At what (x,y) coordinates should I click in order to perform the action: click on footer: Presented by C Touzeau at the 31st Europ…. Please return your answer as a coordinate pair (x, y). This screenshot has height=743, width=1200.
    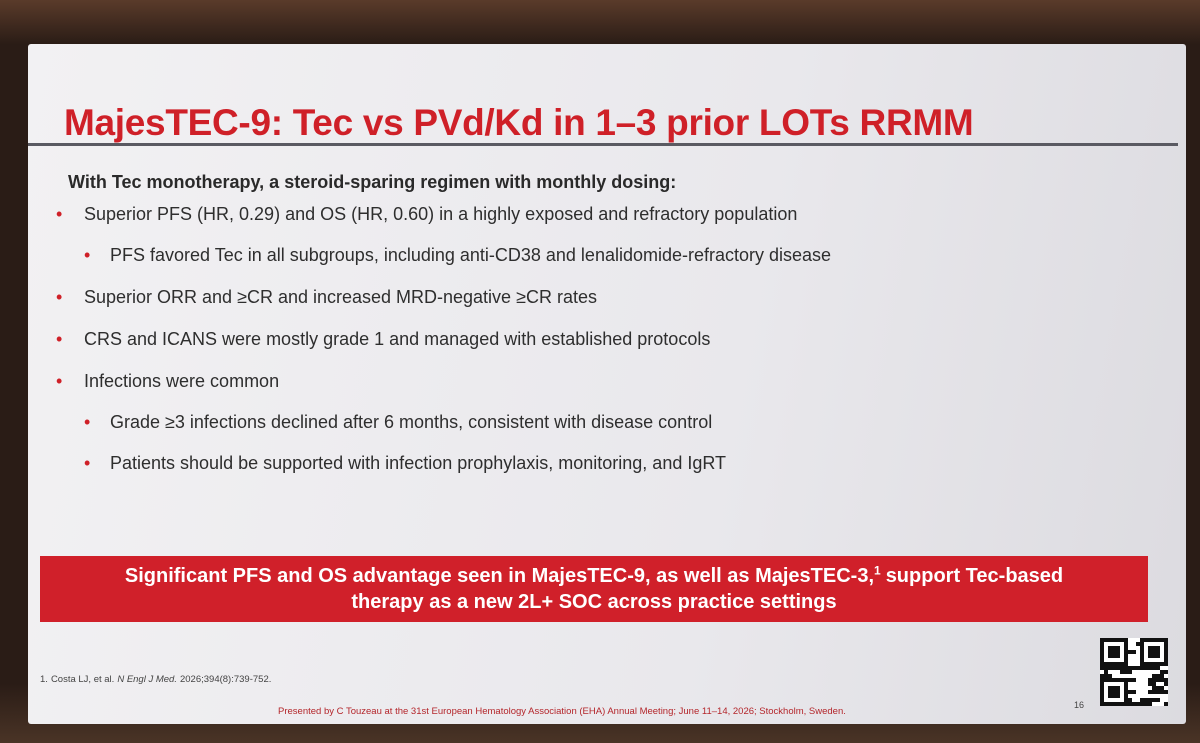
    Looking at the image, I should click on (562, 711).